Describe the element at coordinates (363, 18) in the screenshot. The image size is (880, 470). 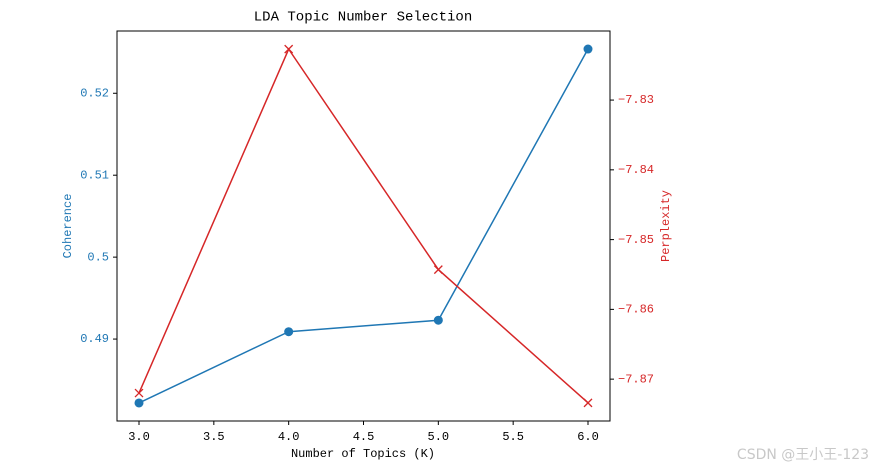
I see `chart-title: LDA Topic Number Selection` at that location.